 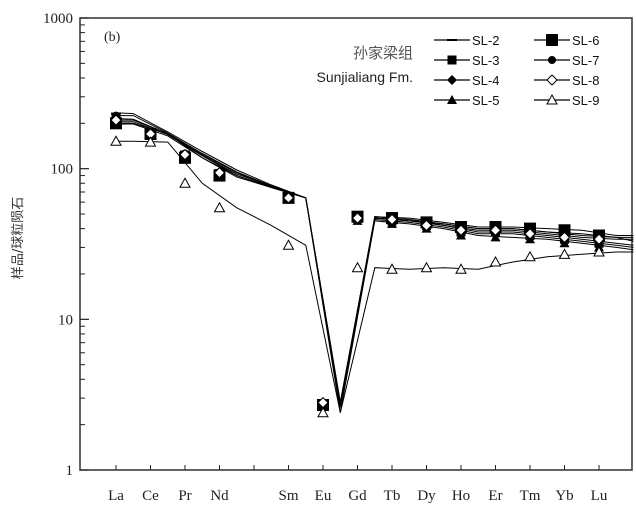 What do you see at coordinates (466, 100) in the screenshot?
I see `legend-entry-sl-5: SL-5` at bounding box center [466, 100].